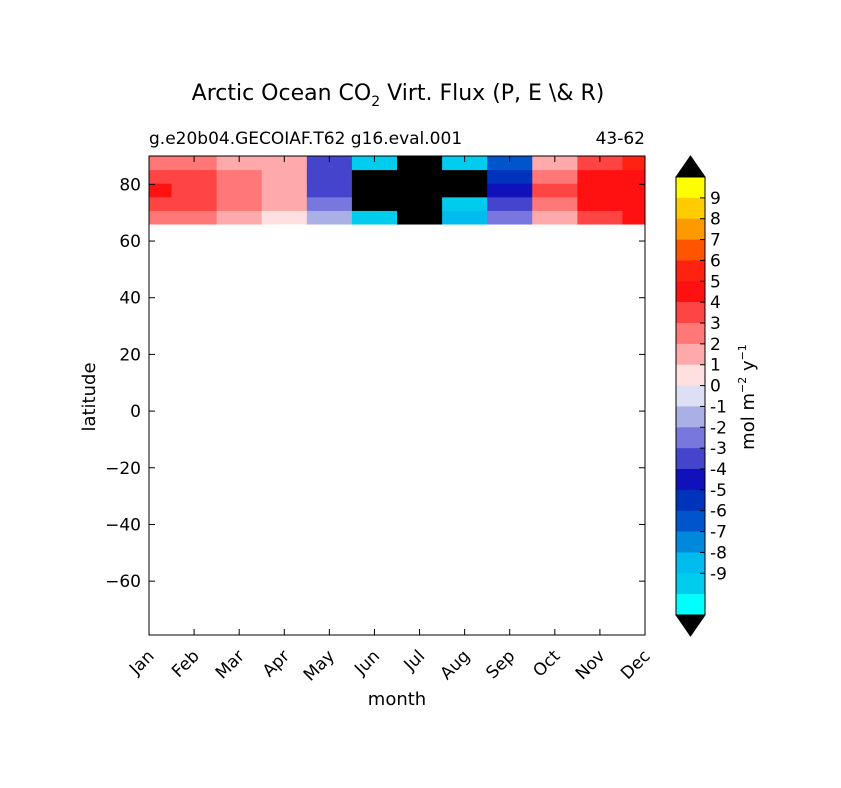  What do you see at coordinates (123, 525) in the screenshot?
I see `y-tick-label: −40` at bounding box center [123, 525].